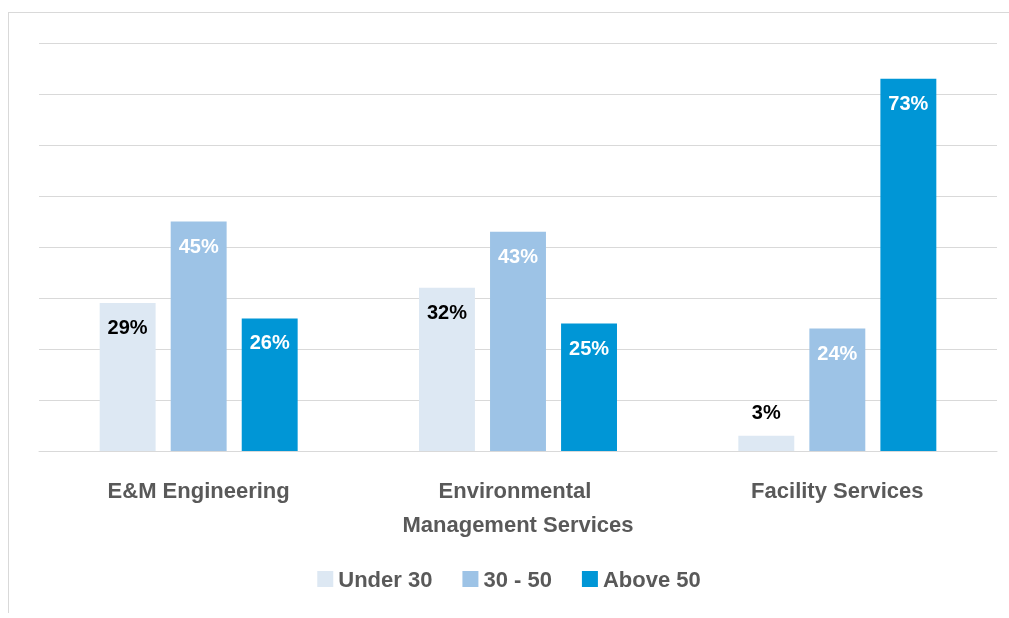 The height and width of the screenshot is (618, 1009). I want to click on data-label: 45%, so click(198, 245).